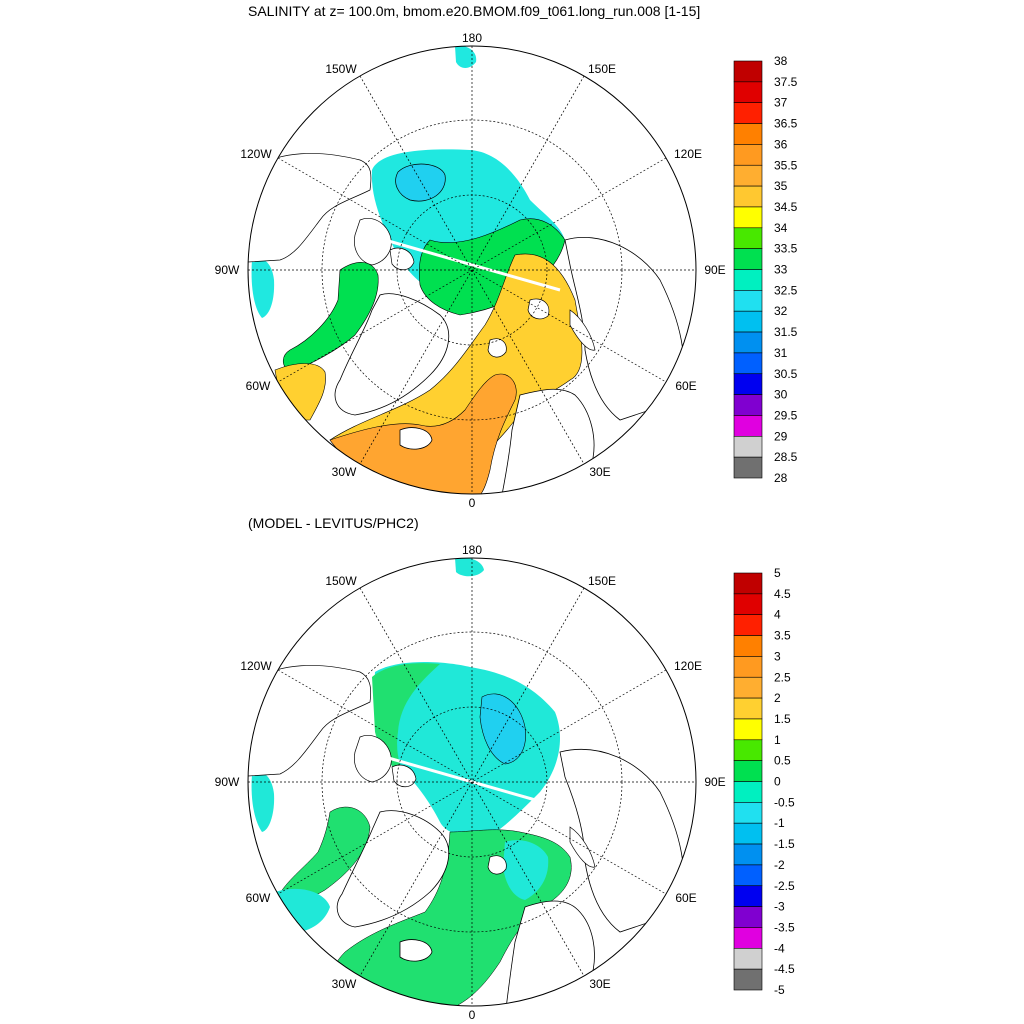 The width and height of the screenshot is (1024, 1024). Describe the element at coordinates (310, 208) in the screenshot. I see `north-america-landmass` at that location.